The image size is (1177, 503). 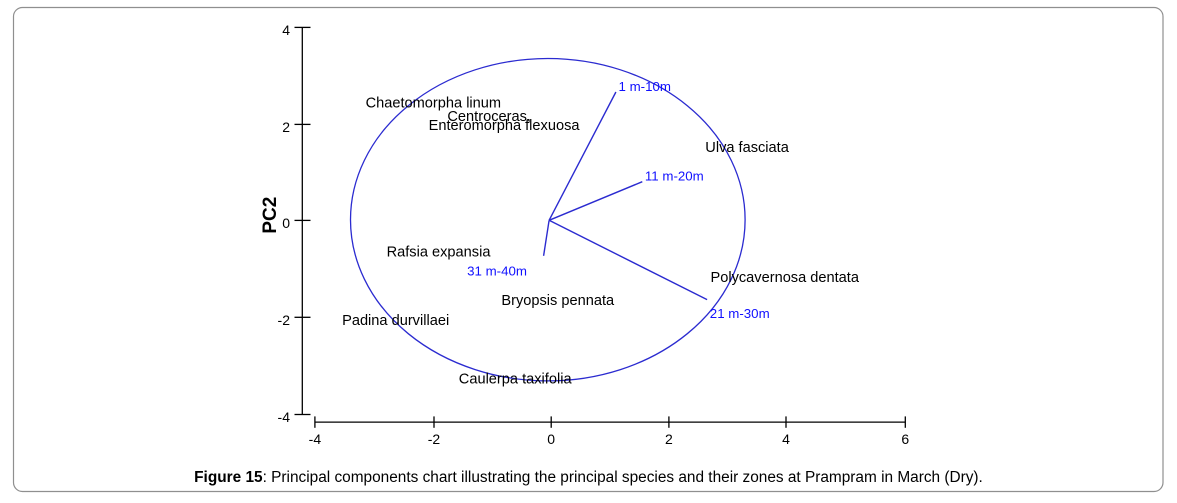 I want to click on svg-text: Padina durvillaei, so click(x=395, y=321).